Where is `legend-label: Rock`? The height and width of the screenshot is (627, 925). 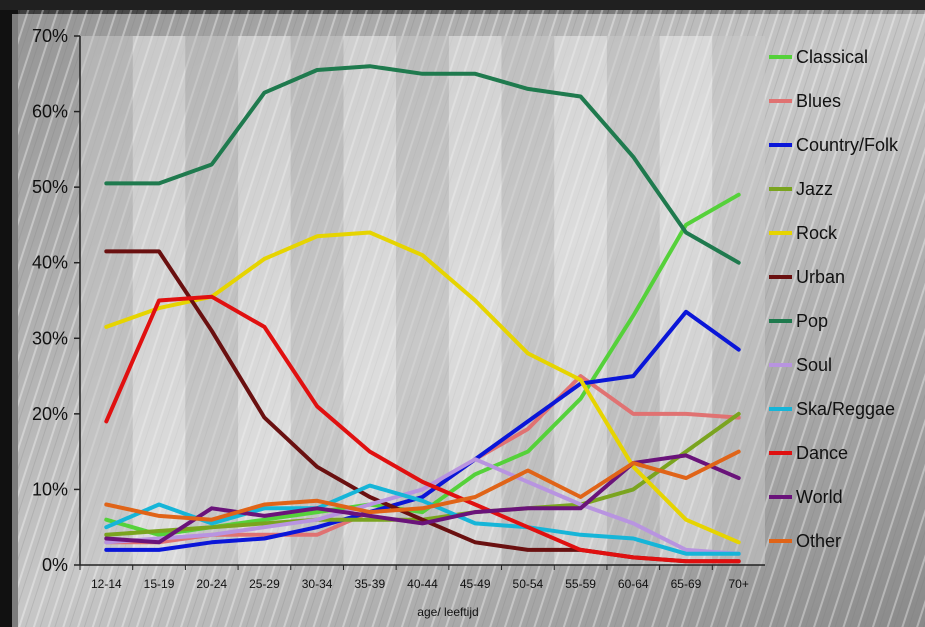 legend-label: Rock is located at coordinates (817, 233).